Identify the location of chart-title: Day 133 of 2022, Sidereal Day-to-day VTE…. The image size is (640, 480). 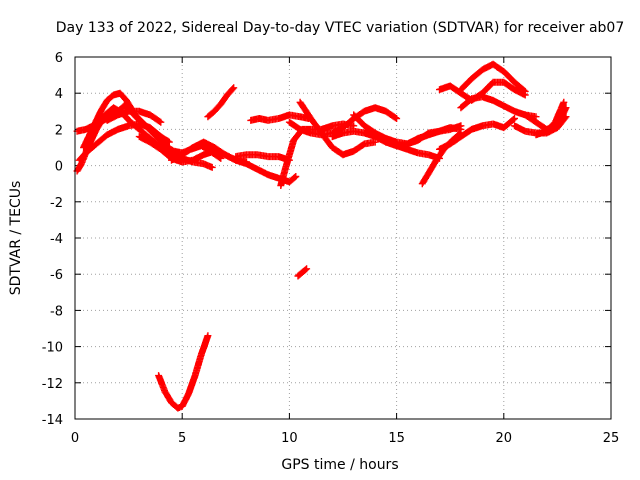
(340, 28).